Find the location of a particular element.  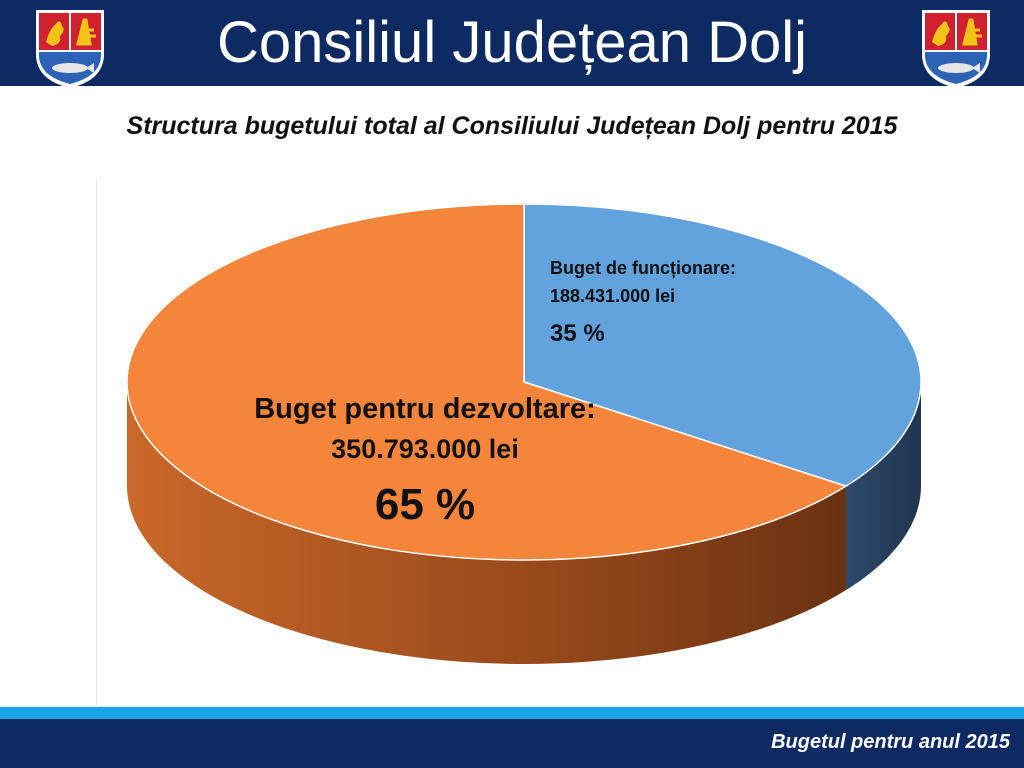

pie-side-functionare is located at coordinates (883, 486).